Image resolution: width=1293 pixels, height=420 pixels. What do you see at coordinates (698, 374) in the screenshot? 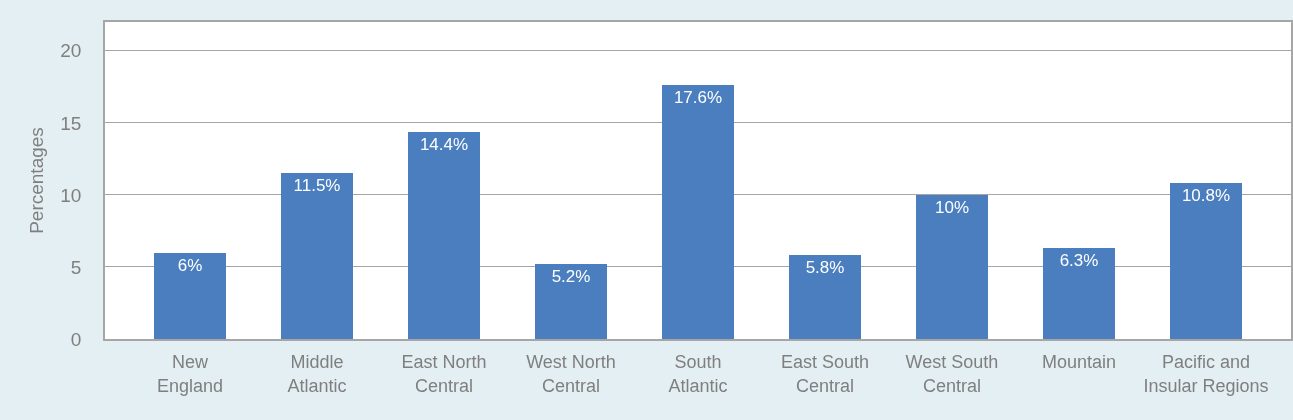
I see `x-tick-label: South Atlantic` at bounding box center [698, 374].